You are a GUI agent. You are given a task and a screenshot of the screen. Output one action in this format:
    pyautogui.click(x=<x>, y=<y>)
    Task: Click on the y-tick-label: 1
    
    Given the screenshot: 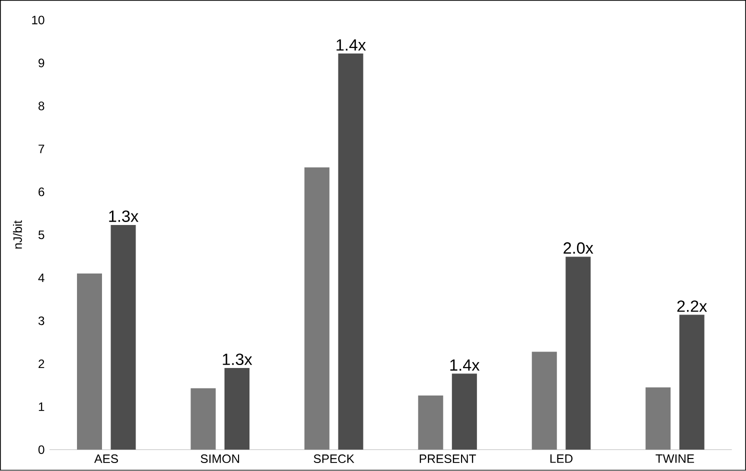 What is the action you would take?
    pyautogui.click(x=41, y=407)
    